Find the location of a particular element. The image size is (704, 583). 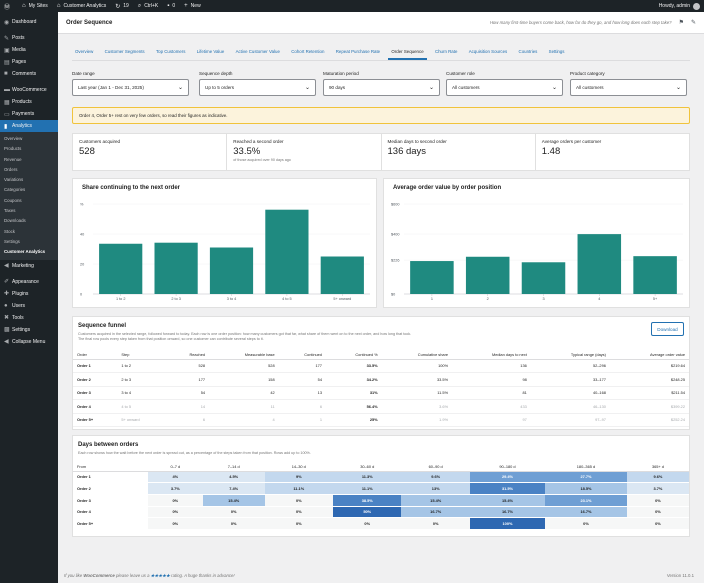

sidebar-item-pages: ▤ Pages is located at coordinates (15, 62).